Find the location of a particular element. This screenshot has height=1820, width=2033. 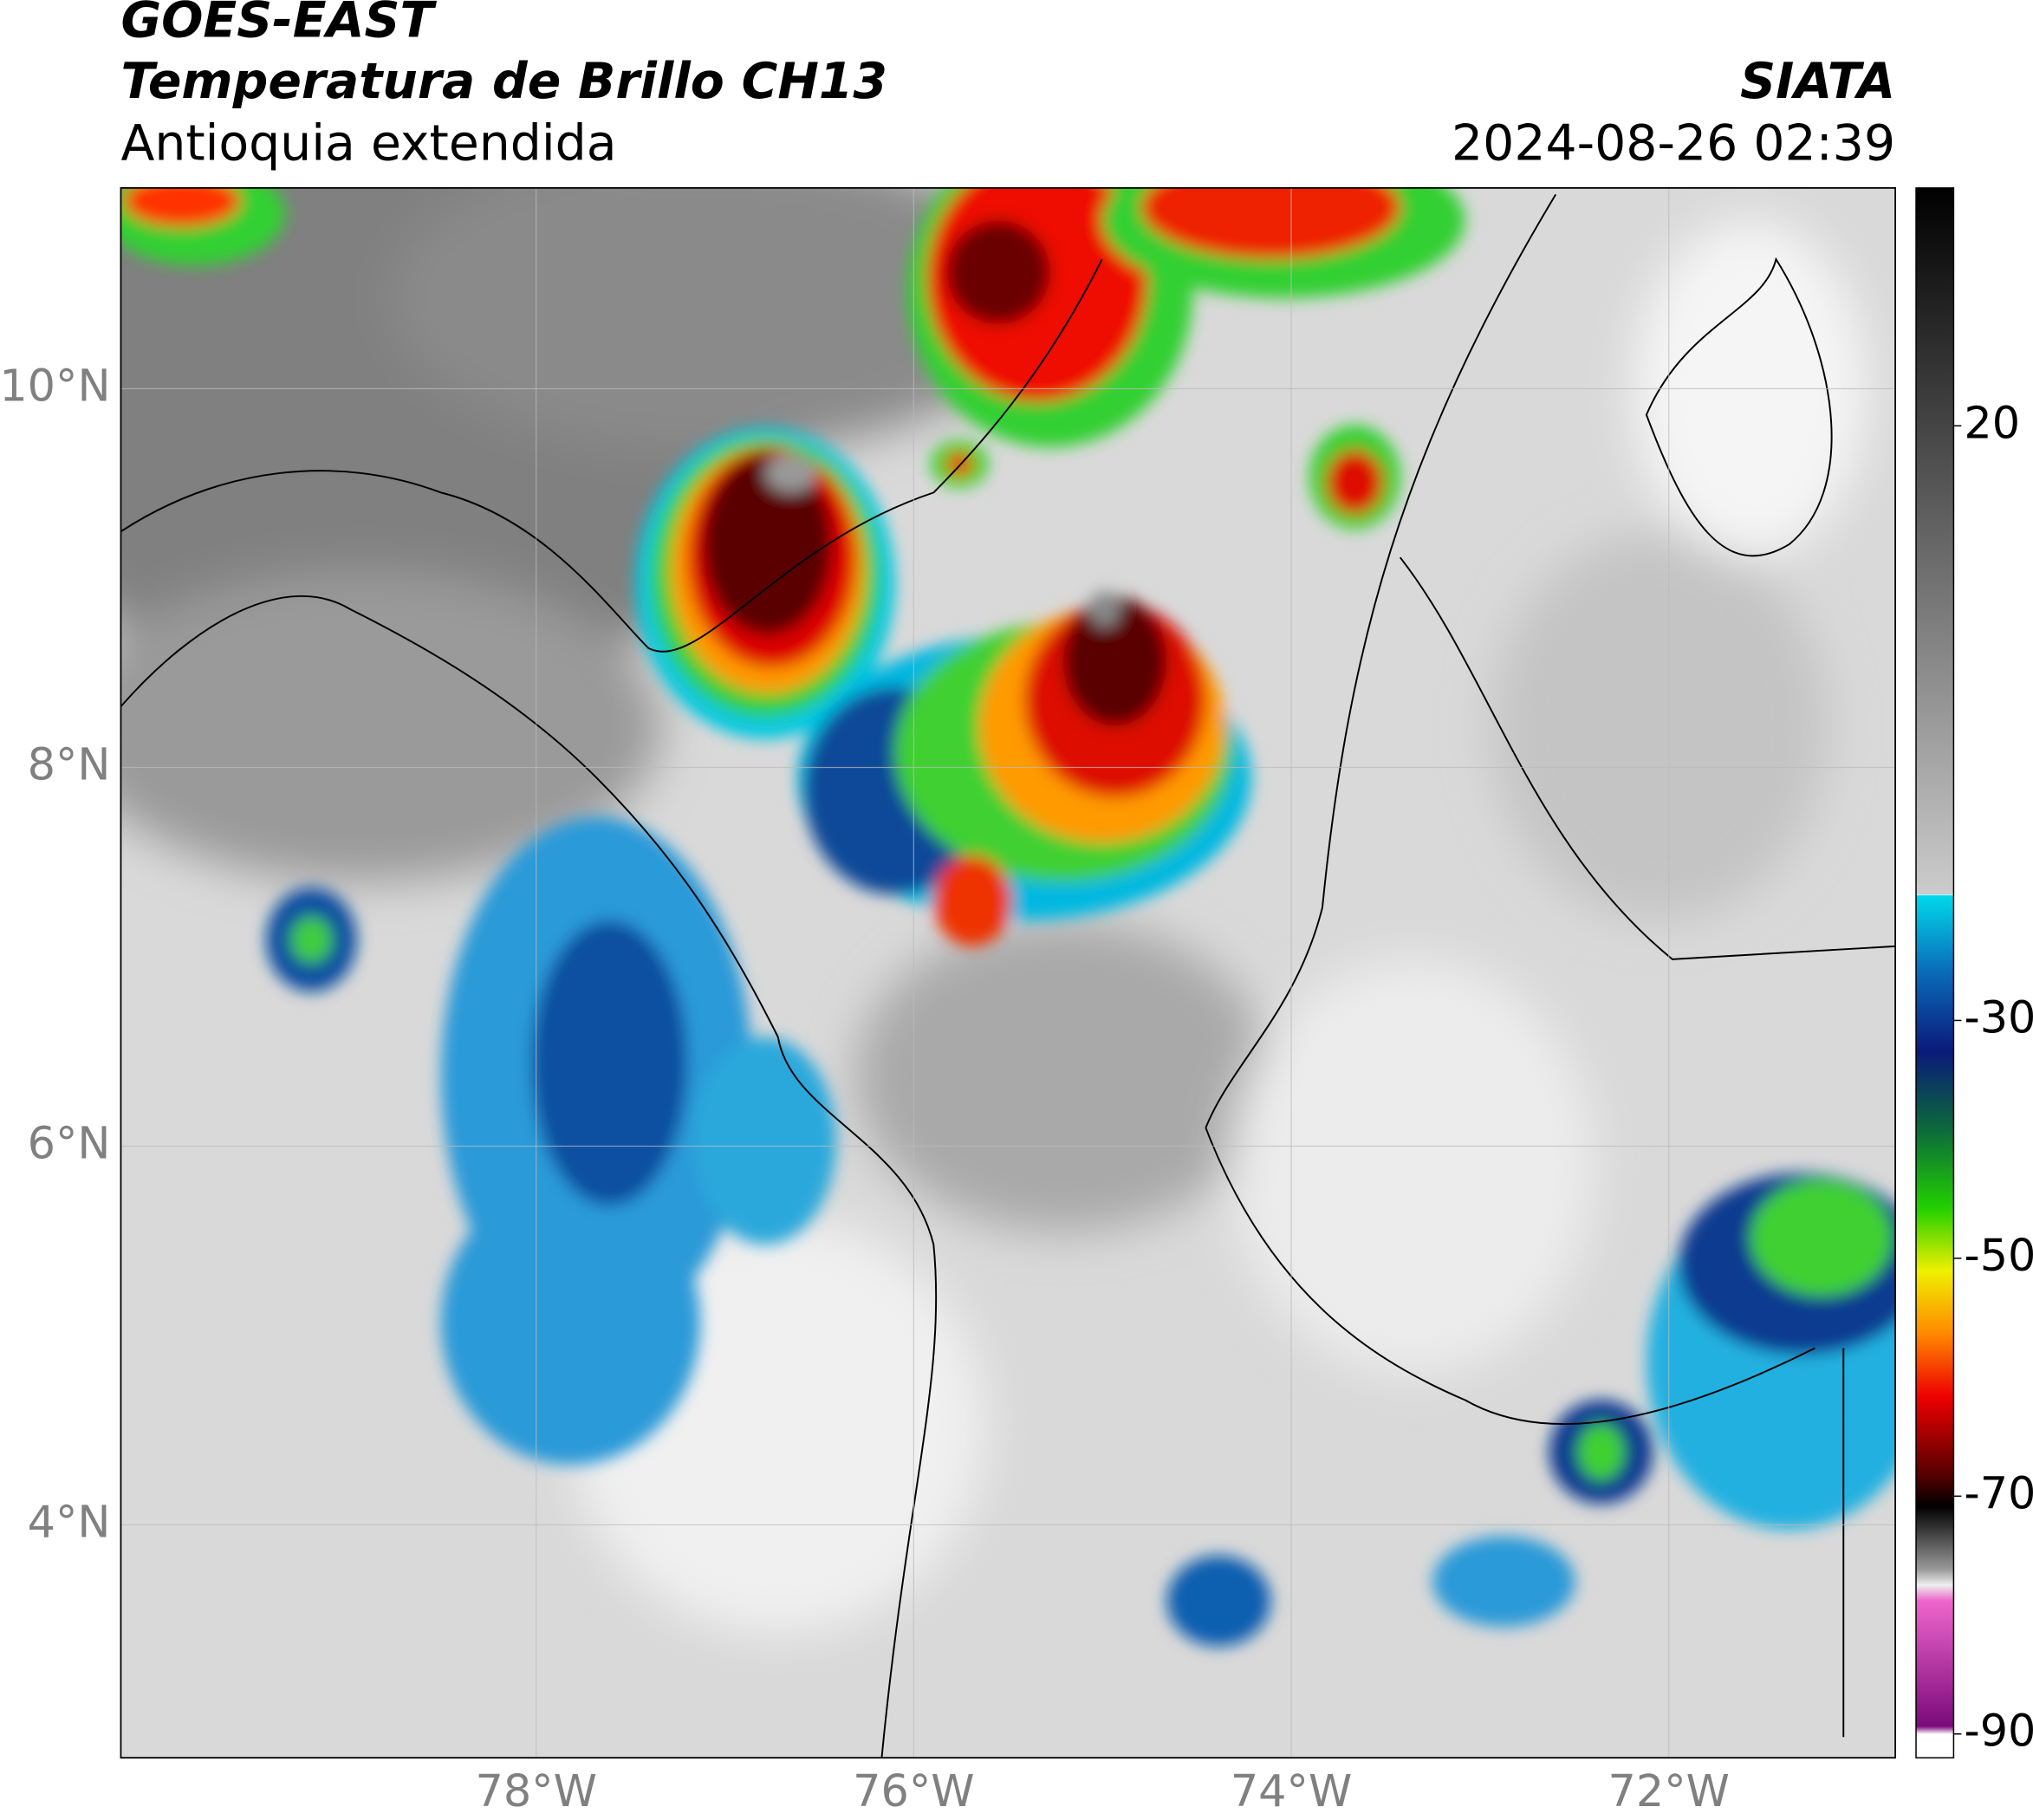

source: SIATA is located at coordinates (1818, 81).